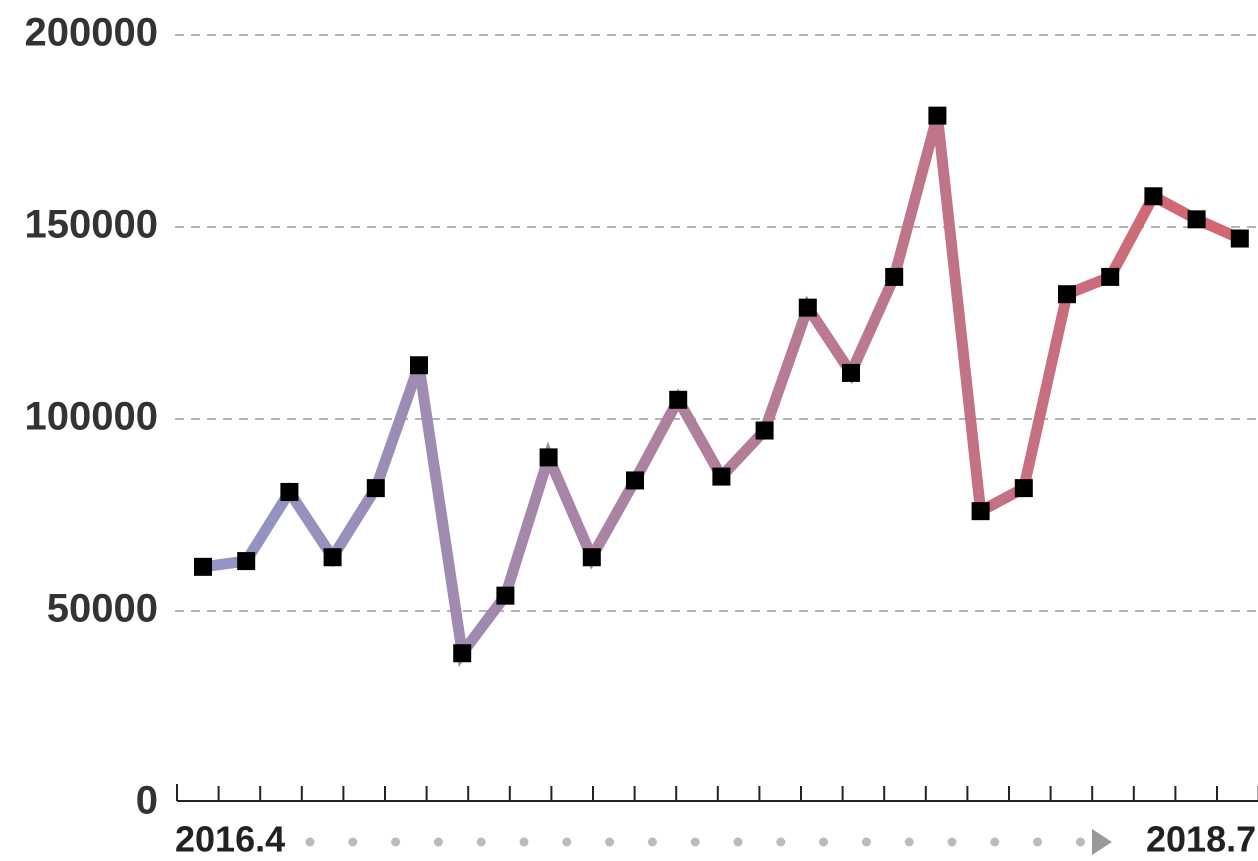 The width and height of the screenshot is (1258, 861). I want to click on y-tick-label: 200000, so click(91, 33).